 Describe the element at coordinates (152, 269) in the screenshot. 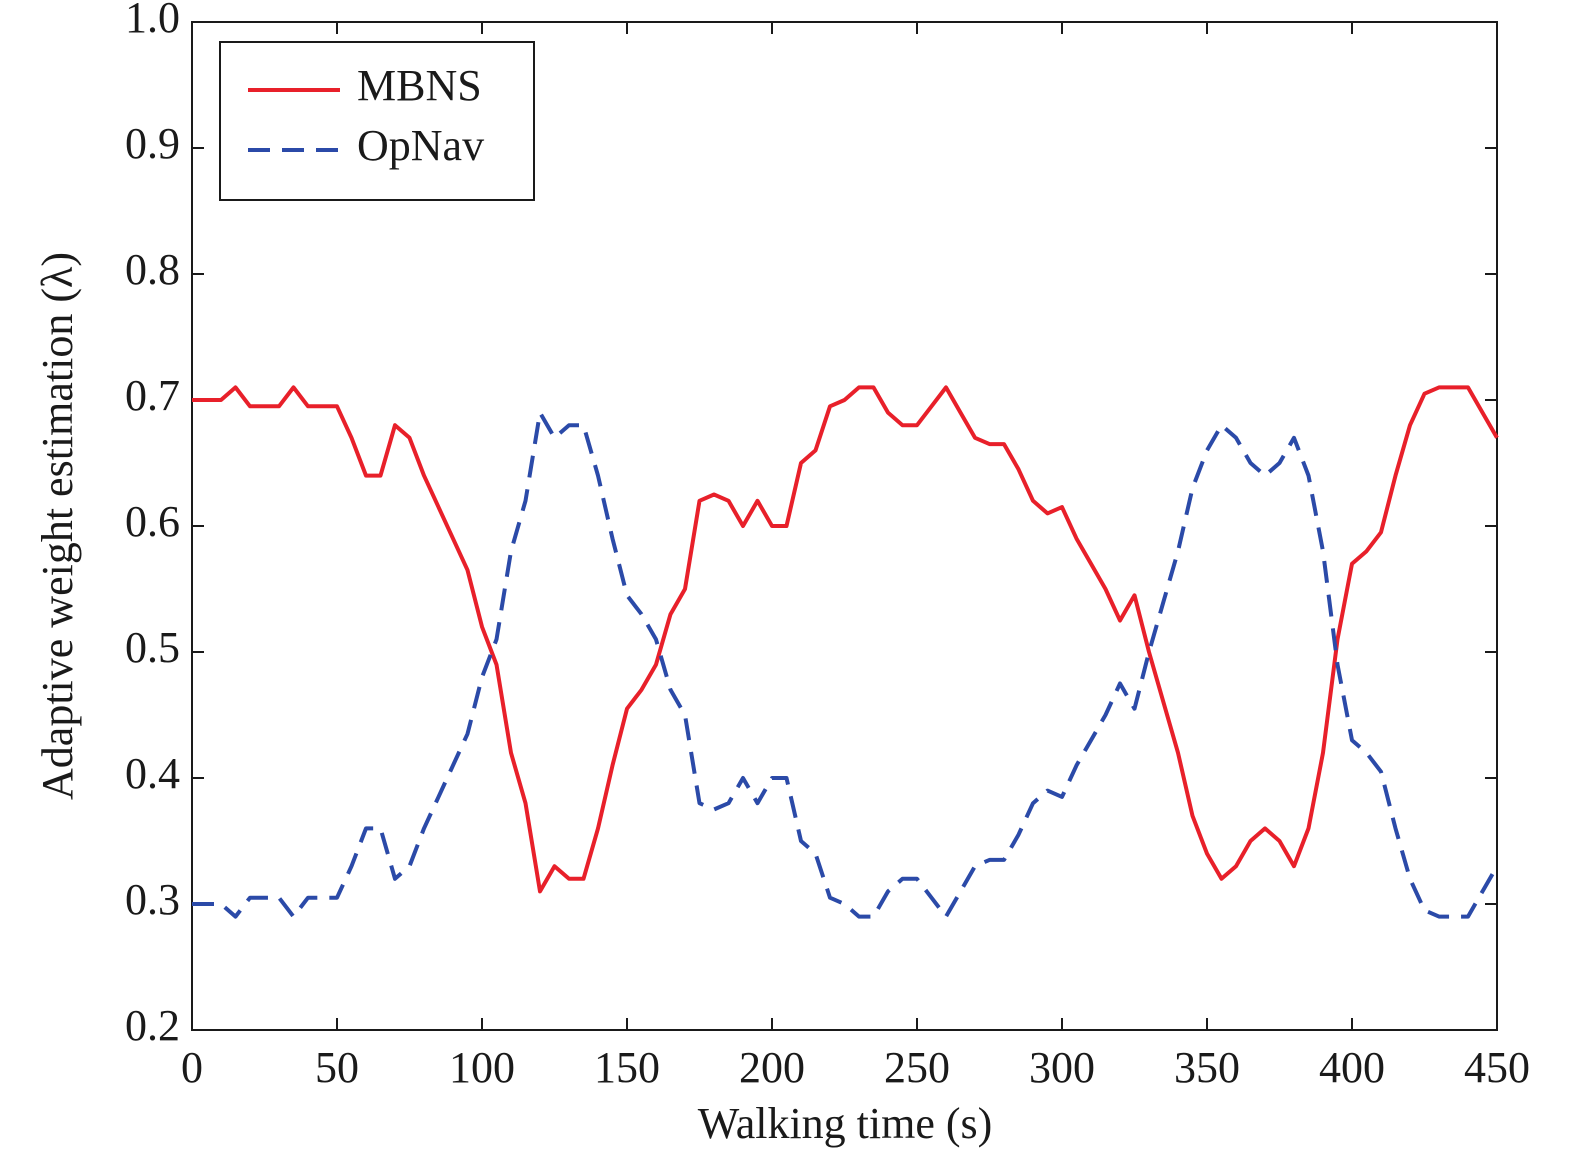

I see `y-tick-label: 0.8` at that location.